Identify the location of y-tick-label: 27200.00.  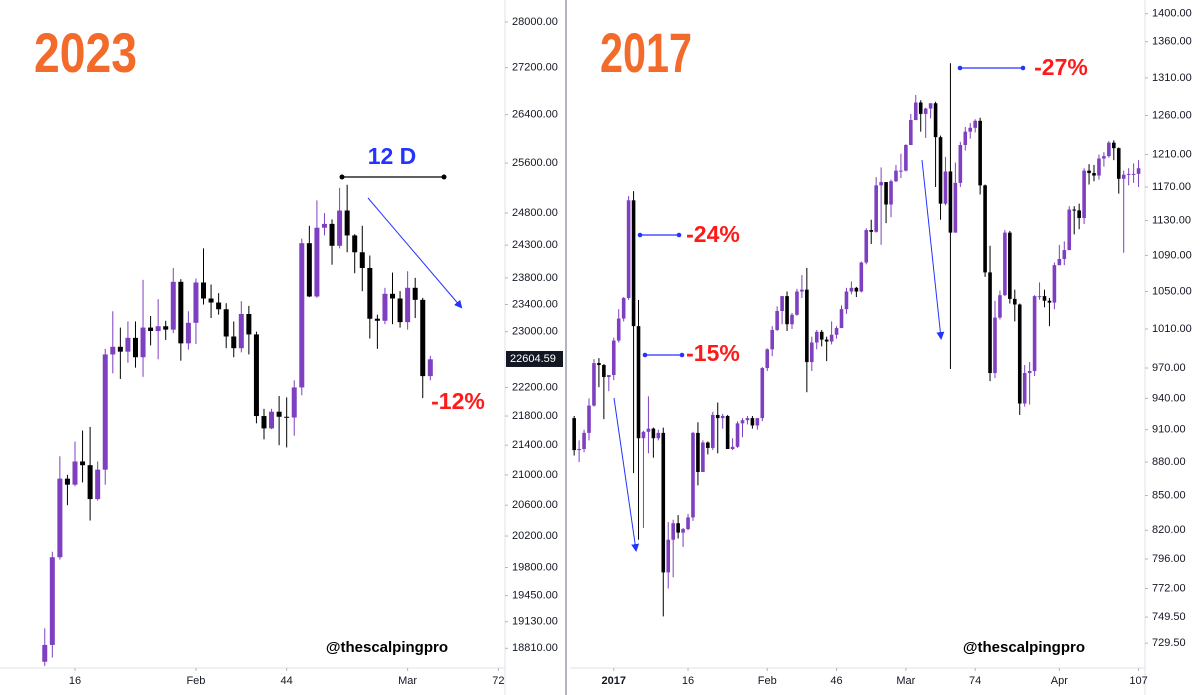
(535, 68).